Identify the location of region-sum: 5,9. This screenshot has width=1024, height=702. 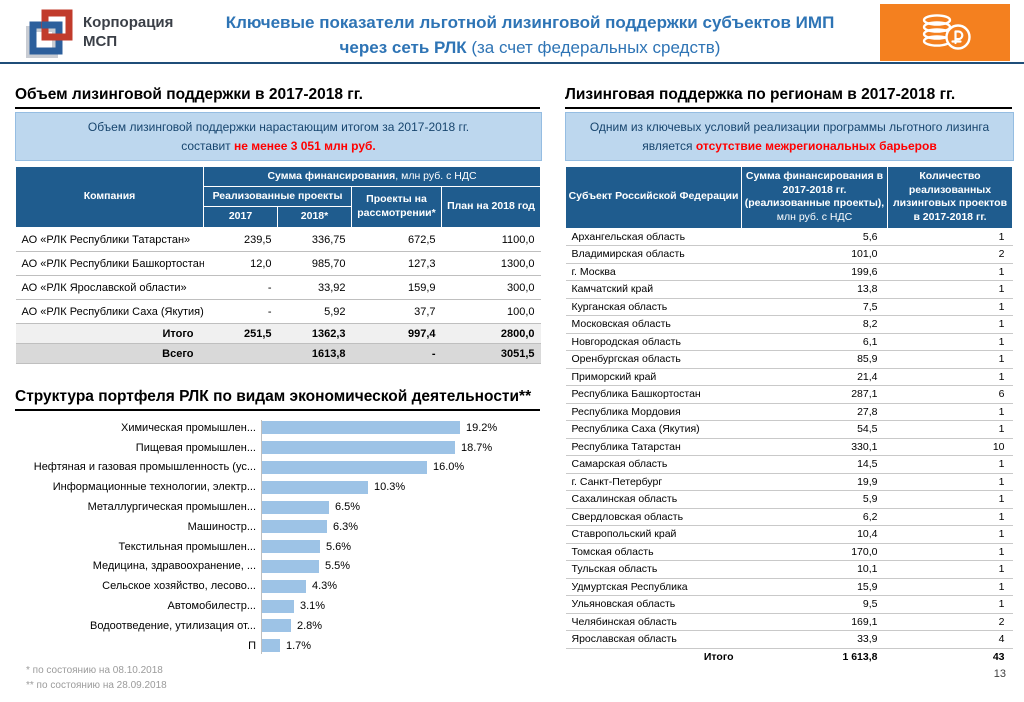
(814, 499).